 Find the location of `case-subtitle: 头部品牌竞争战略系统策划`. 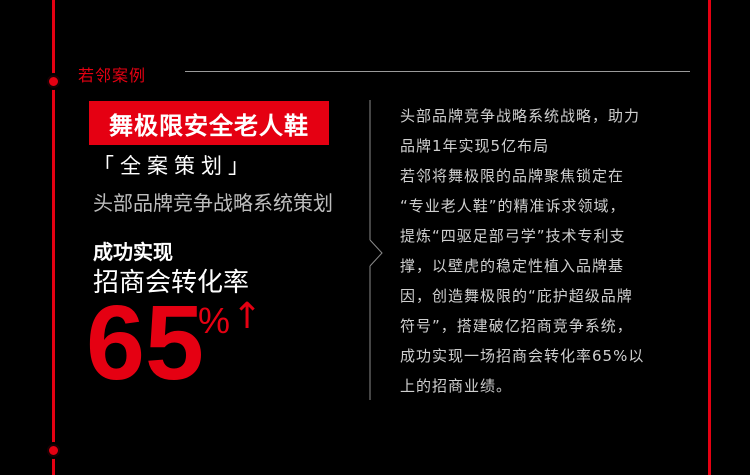

case-subtitle: 头部品牌竞争战略系统策划 is located at coordinates (213, 203).